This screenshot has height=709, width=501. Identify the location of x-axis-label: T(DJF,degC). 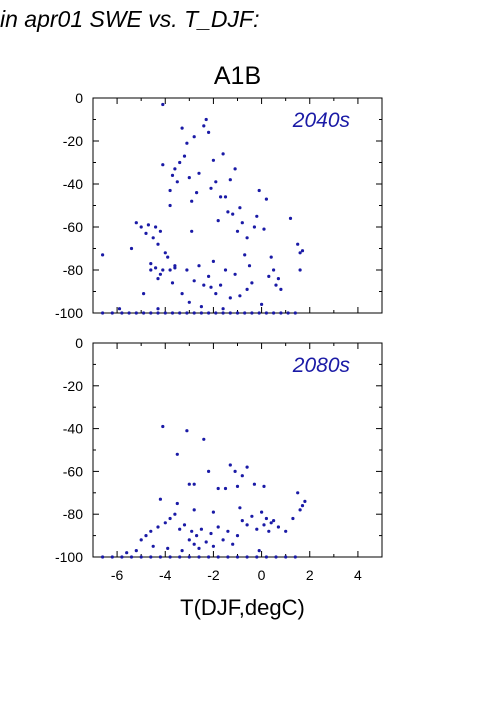
(242, 607).